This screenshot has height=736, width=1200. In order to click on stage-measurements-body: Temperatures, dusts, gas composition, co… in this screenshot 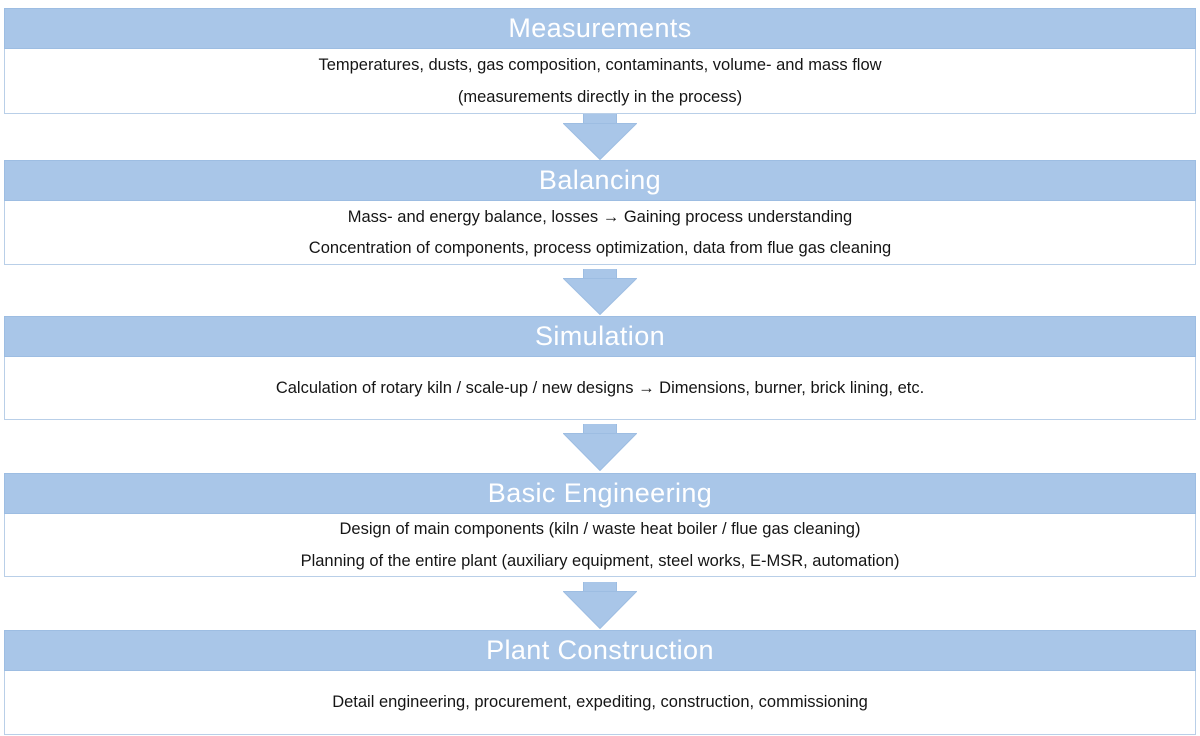, I will do `click(600, 81)`.